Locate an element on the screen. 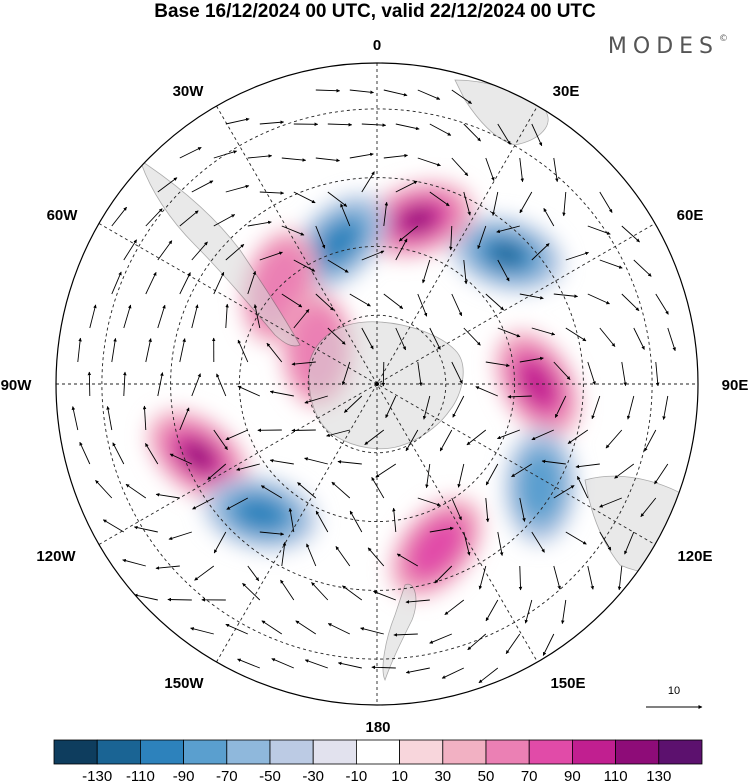 Image resolution: width=750 pixels, height=783 pixels. lon-label-180: 180 is located at coordinates (377, 727).